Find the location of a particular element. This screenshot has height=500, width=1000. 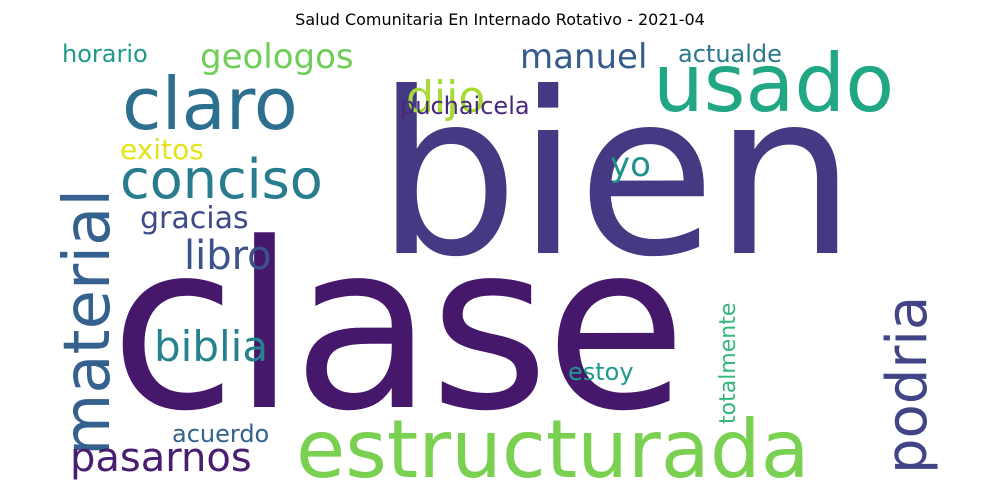

word-dijo: dijo is located at coordinates (446, 97).